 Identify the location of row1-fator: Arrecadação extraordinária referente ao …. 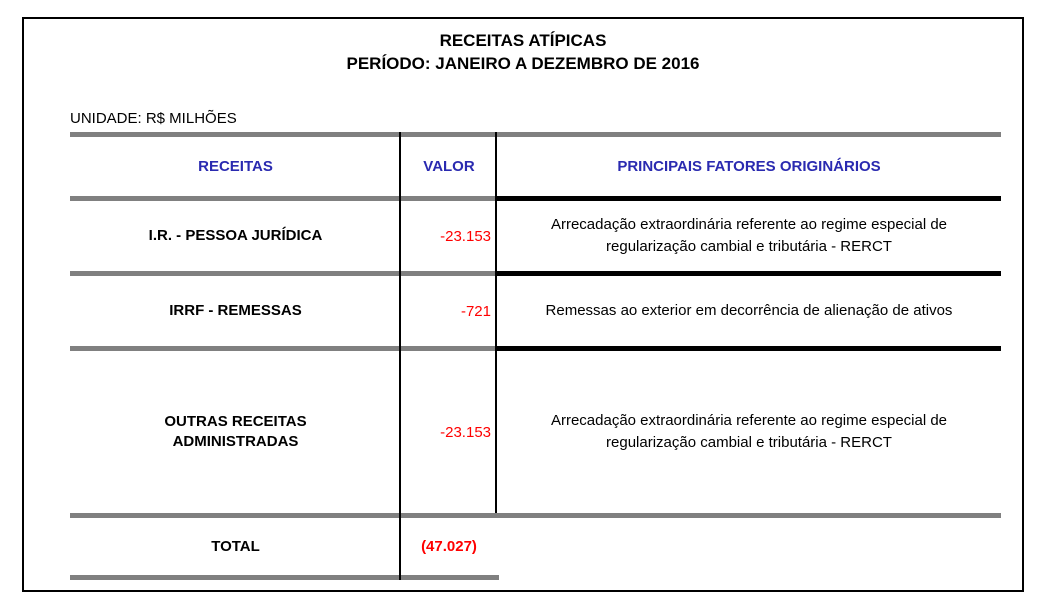
(749, 235).